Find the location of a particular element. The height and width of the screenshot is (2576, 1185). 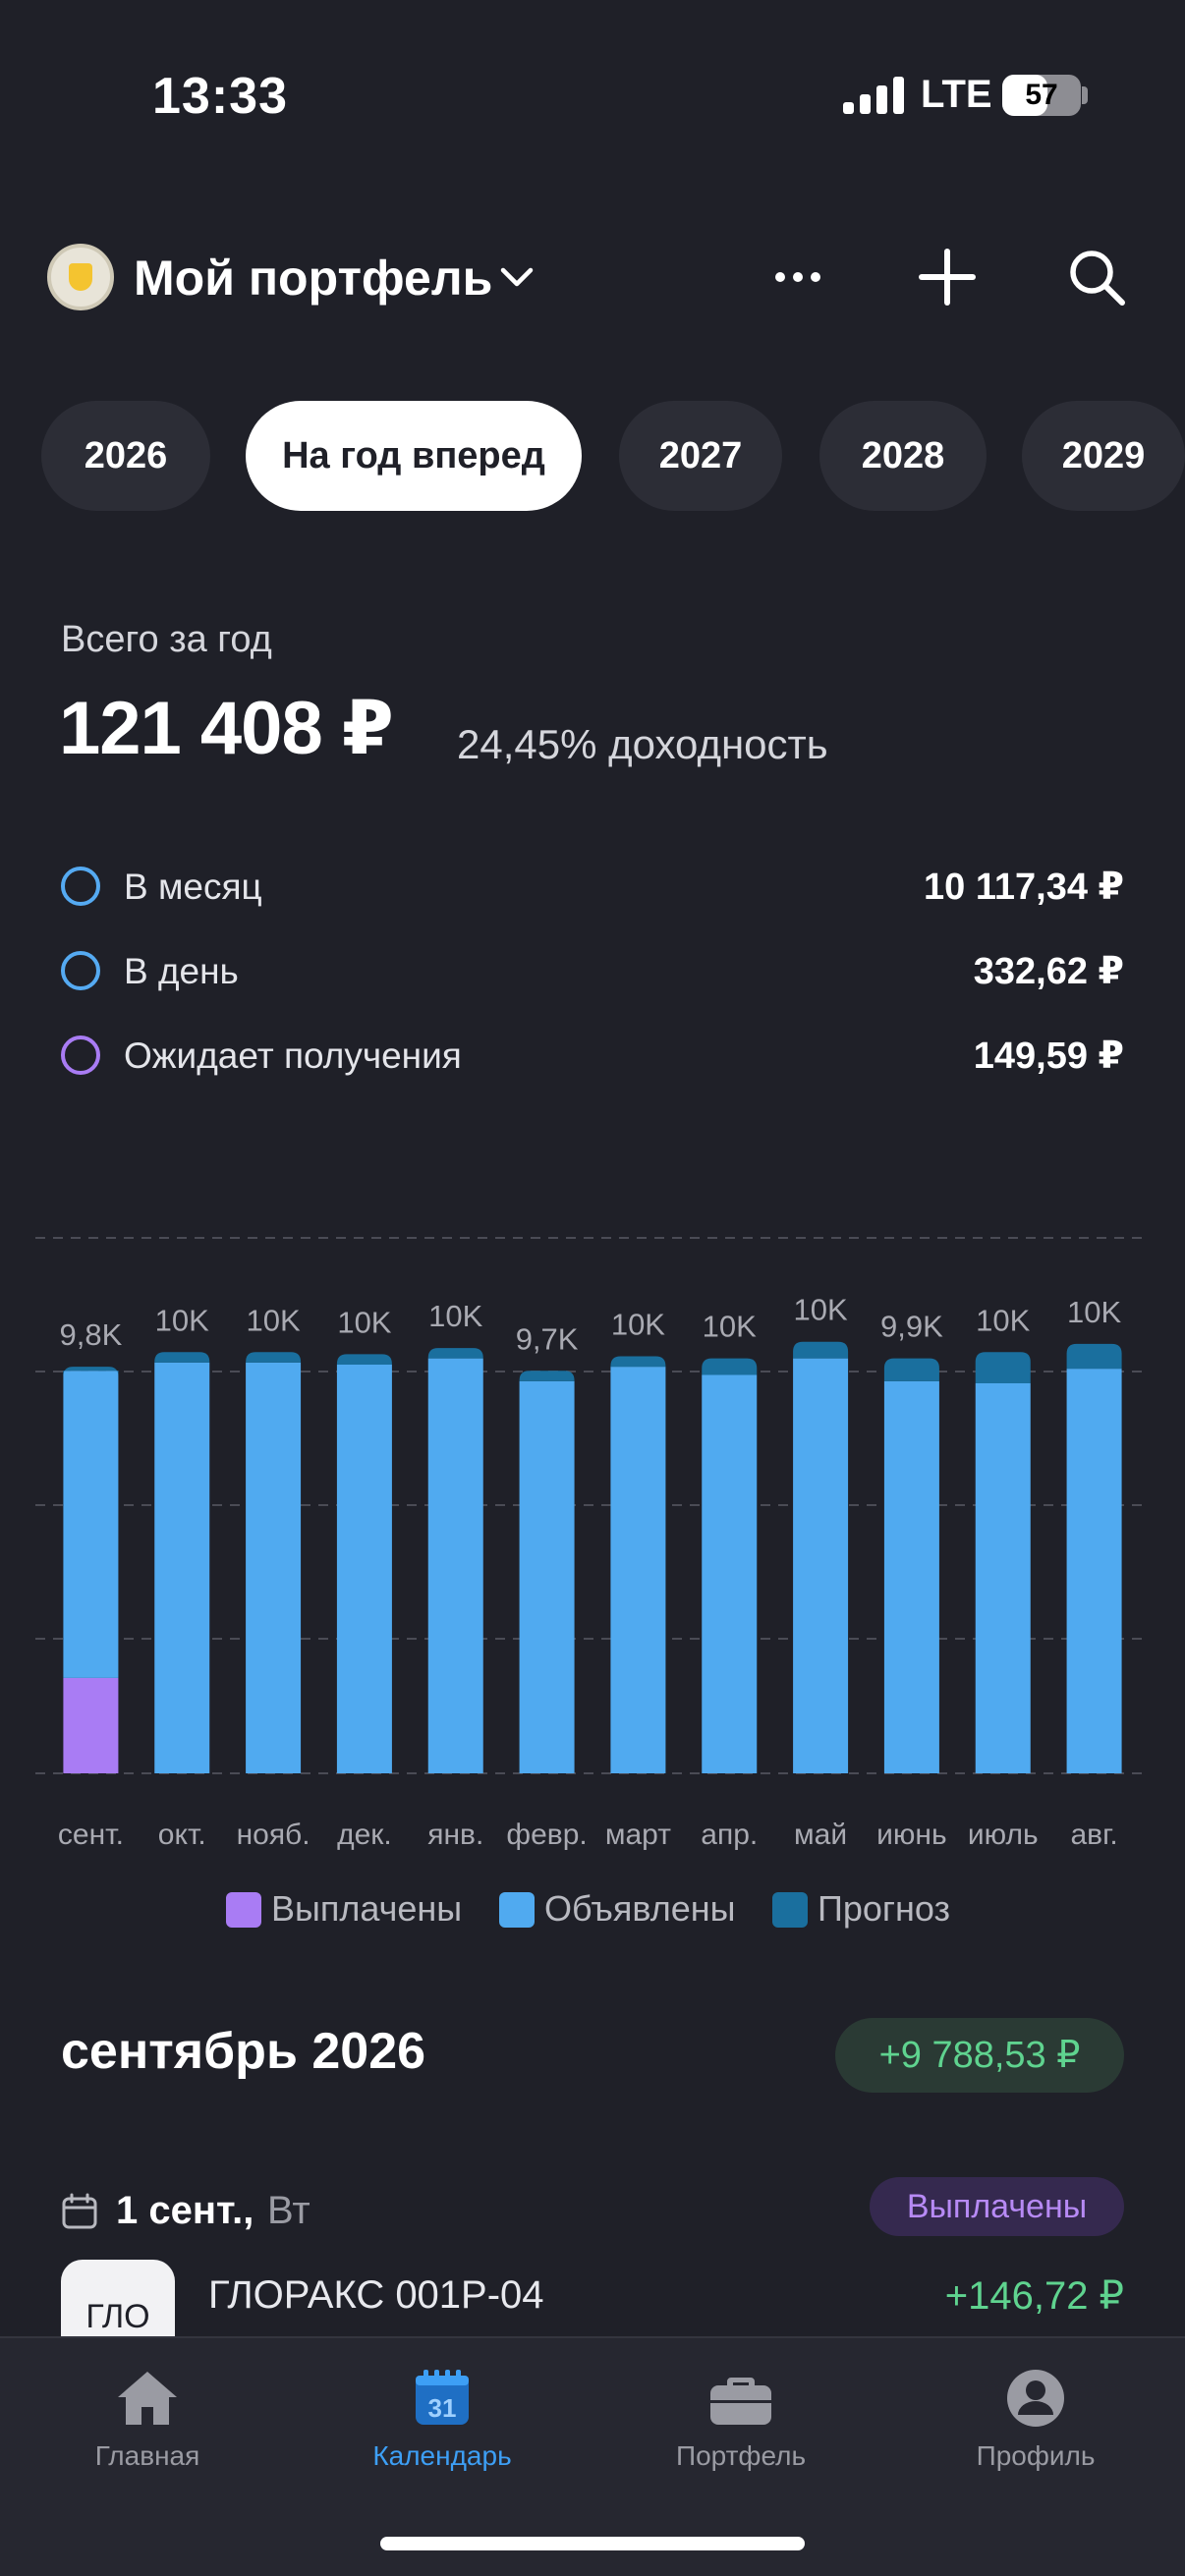

stat-row-pending: Ожидает получения 149,59 ₽ is located at coordinates (592, 1055).